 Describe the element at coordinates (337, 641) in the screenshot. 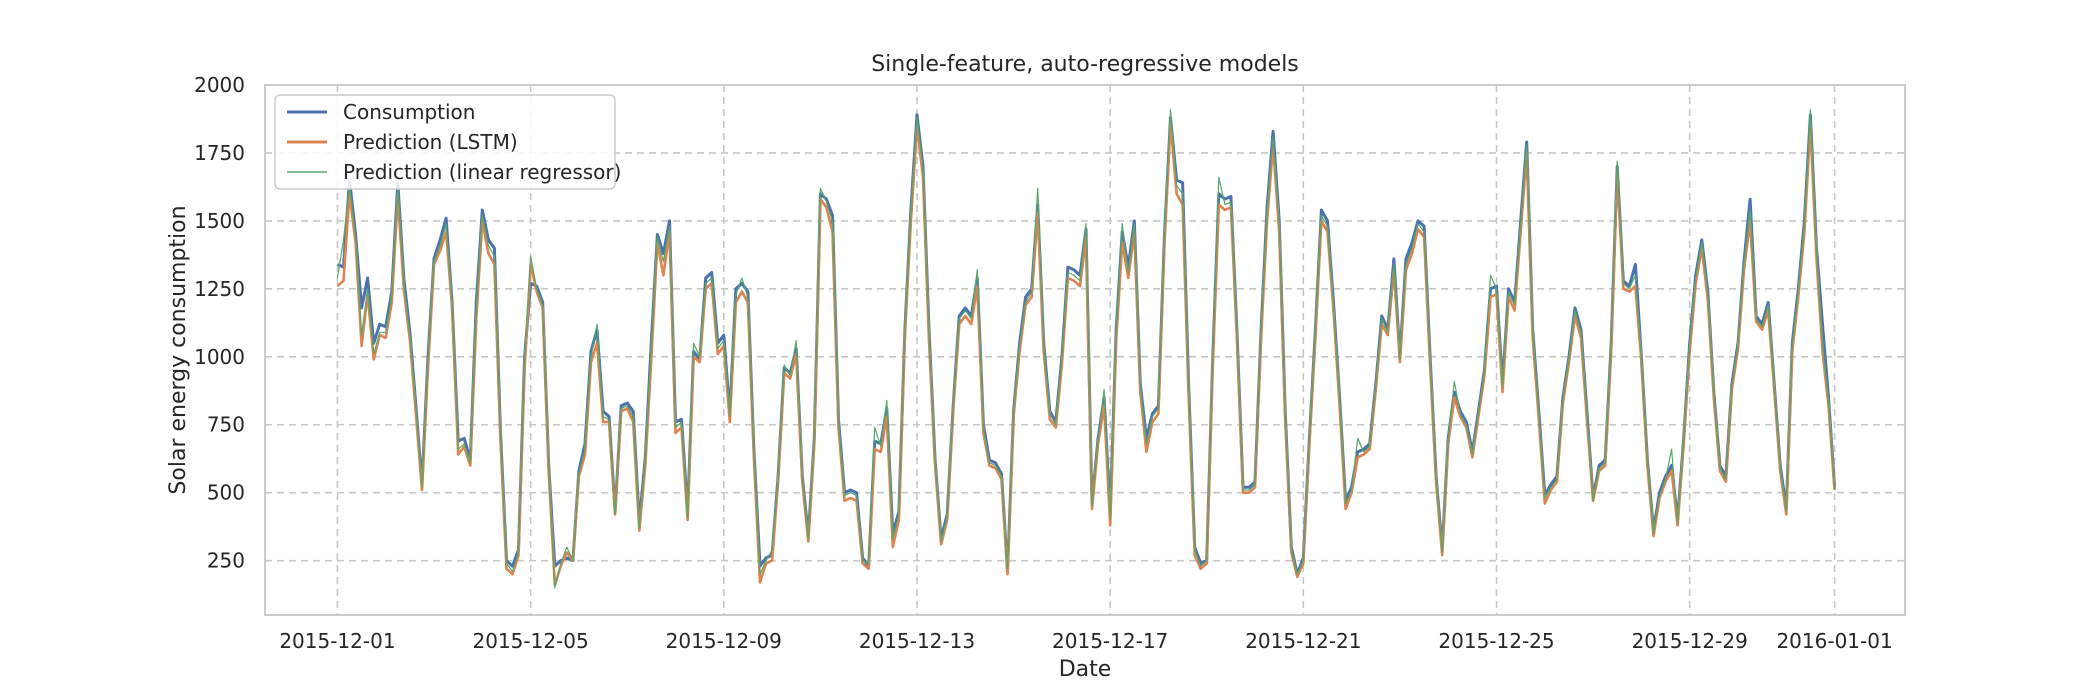

I see `x-tick-label: 2015-12-01` at that location.